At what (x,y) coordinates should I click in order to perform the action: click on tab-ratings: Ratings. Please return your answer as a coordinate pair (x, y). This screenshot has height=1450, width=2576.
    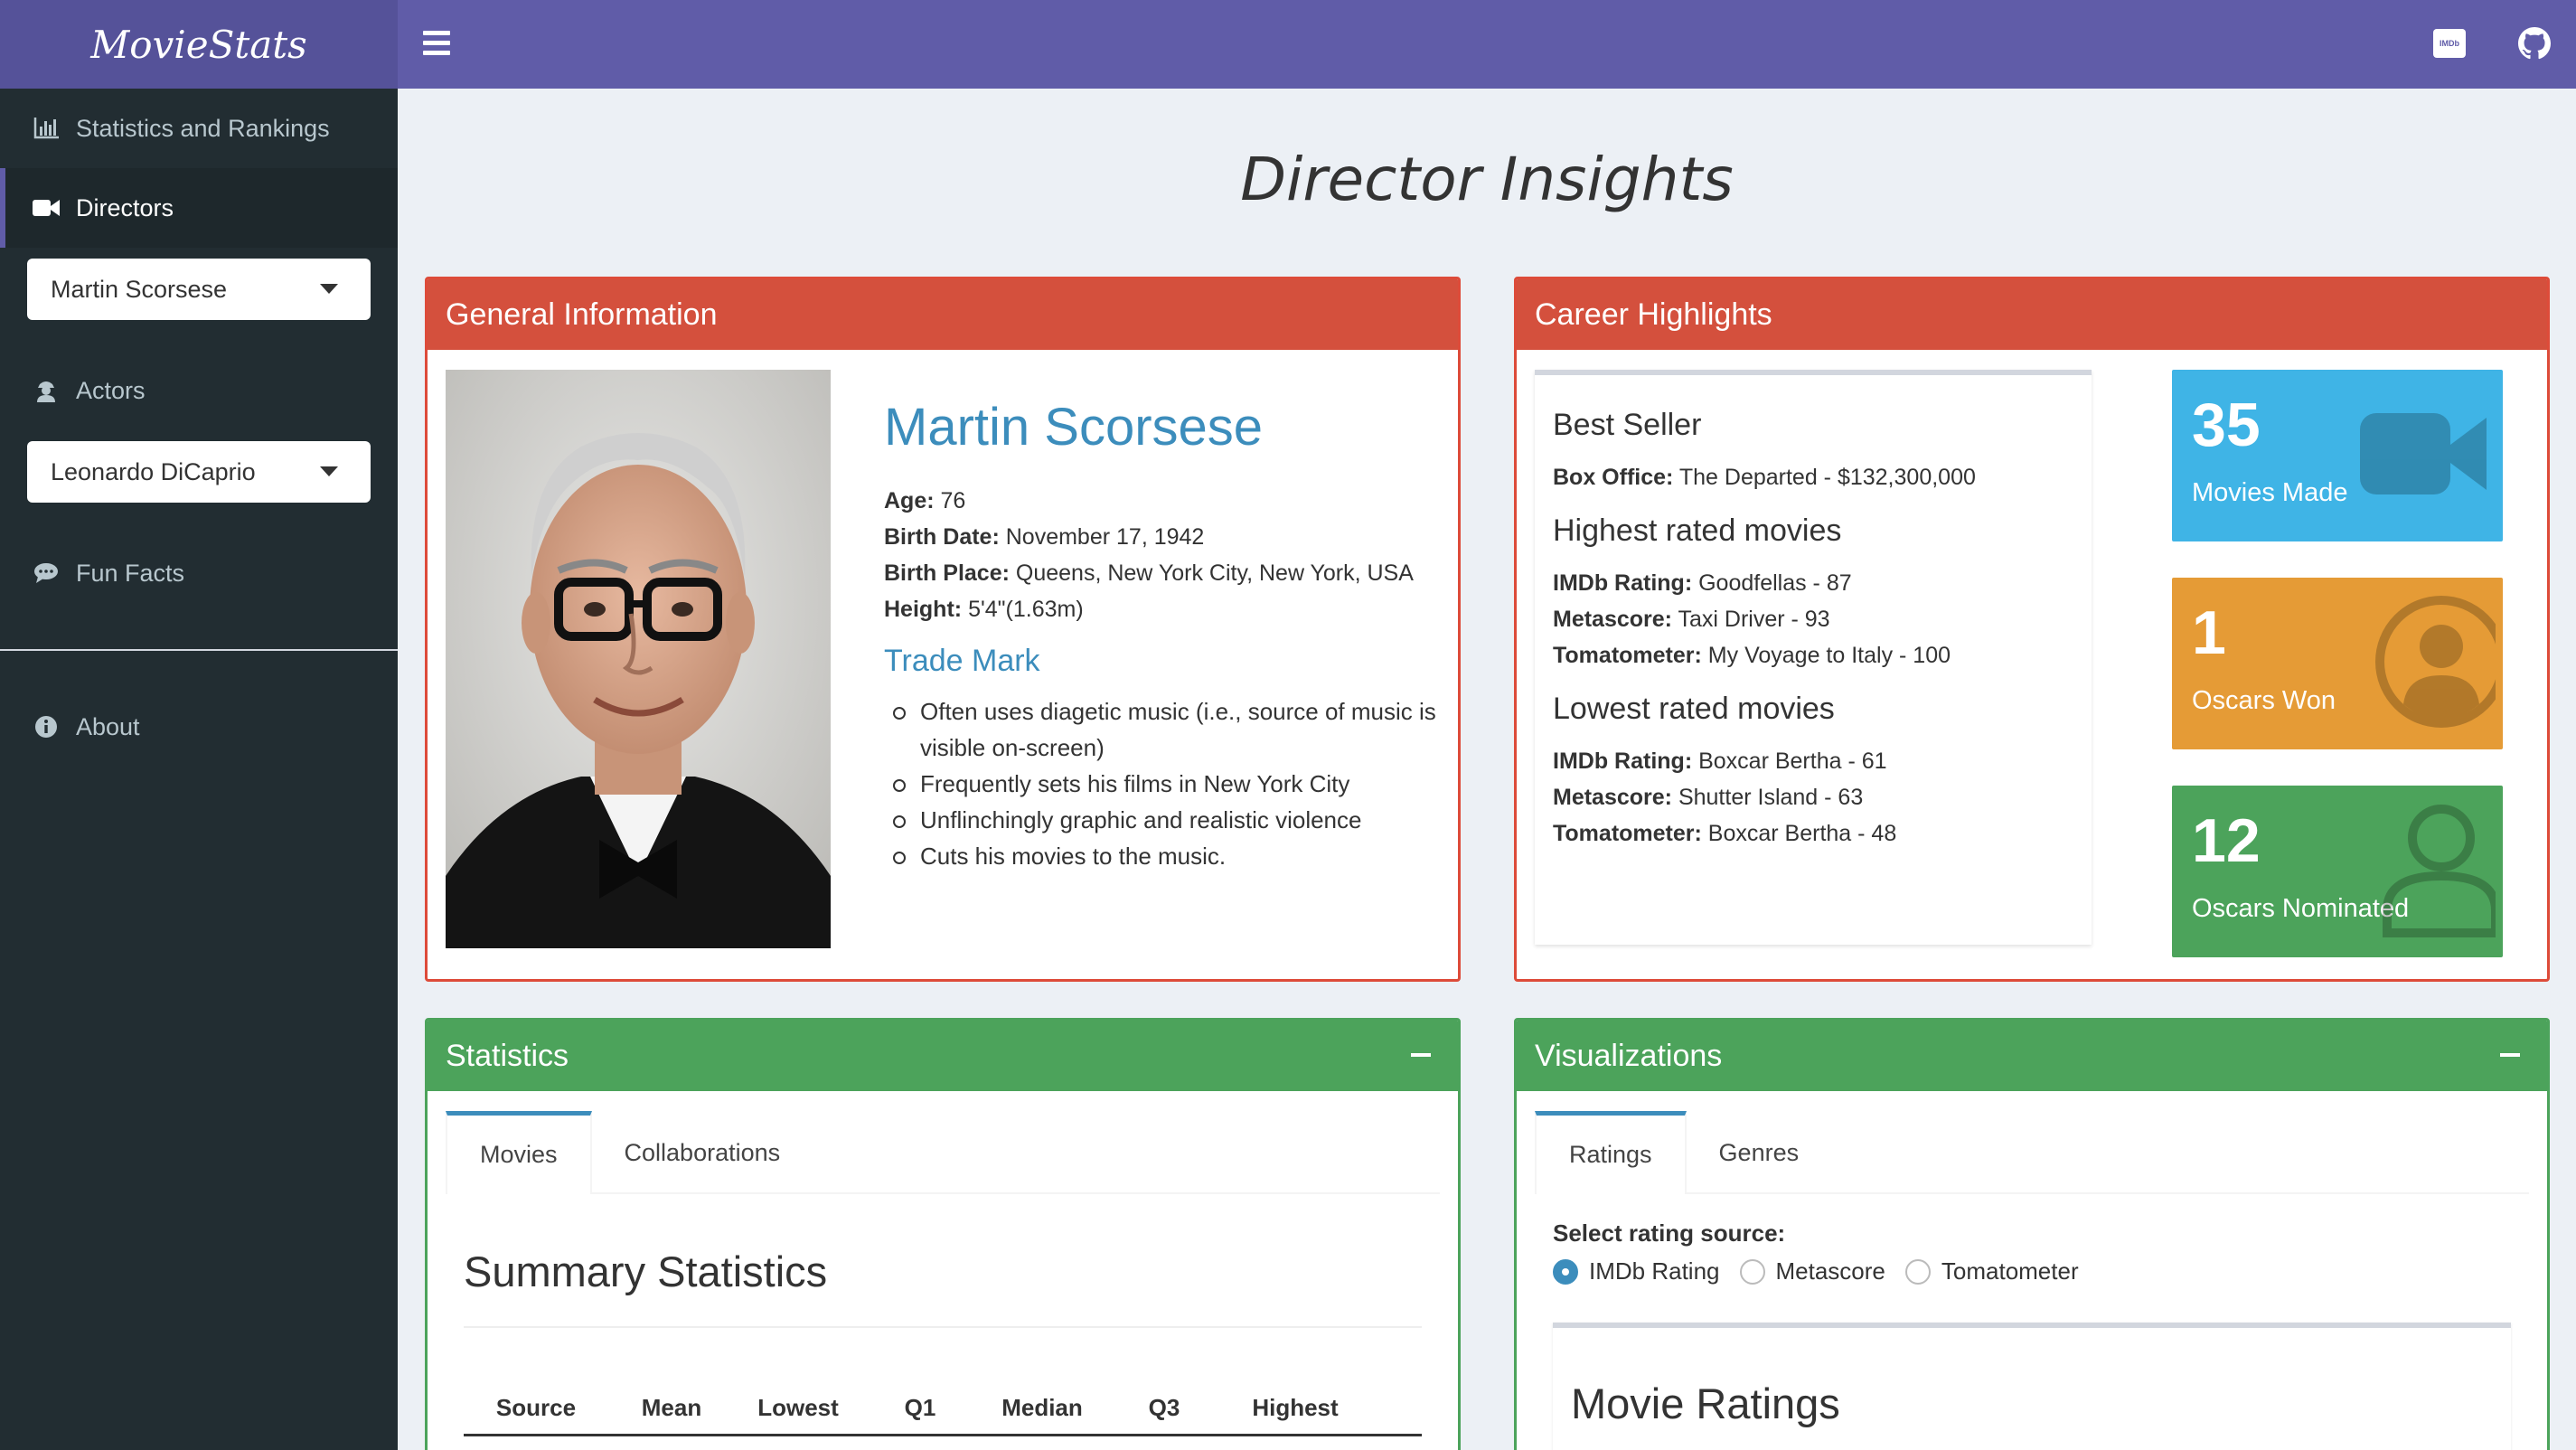
    Looking at the image, I should click on (1611, 1152).